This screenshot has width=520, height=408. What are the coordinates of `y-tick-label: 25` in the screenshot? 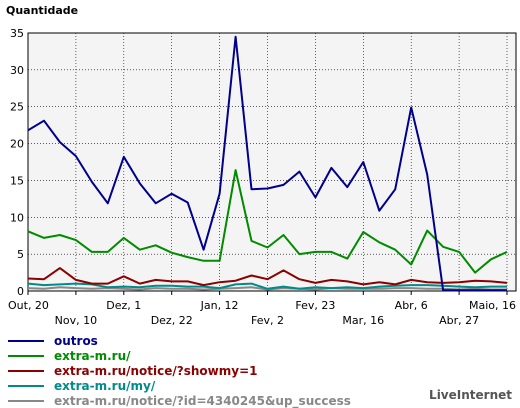 It's located at (17, 107).